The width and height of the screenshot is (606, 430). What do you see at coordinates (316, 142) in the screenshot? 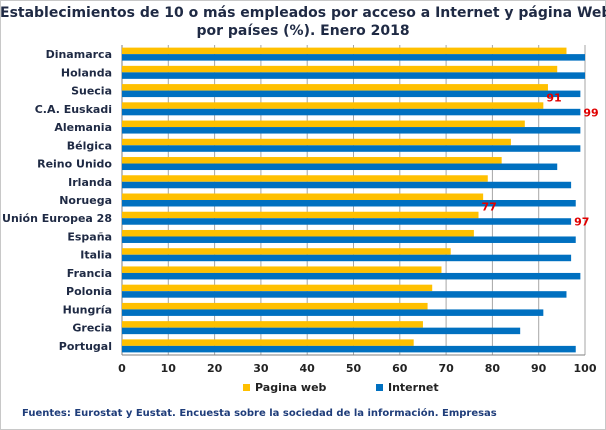
I see `bar-pagina-web-belgica` at bounding box center [316, 142].